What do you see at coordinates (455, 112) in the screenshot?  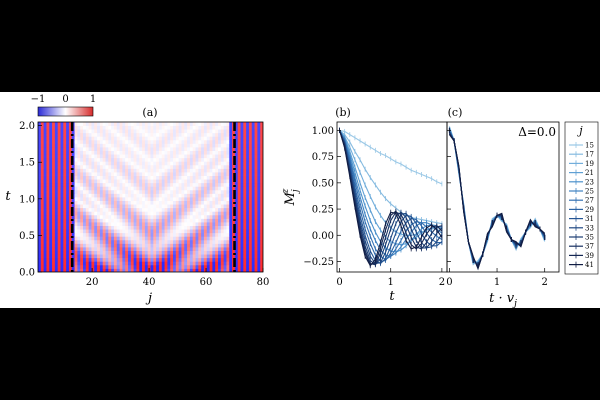 I see `panel-label-c: (c)` at bounding box center [455, 112].